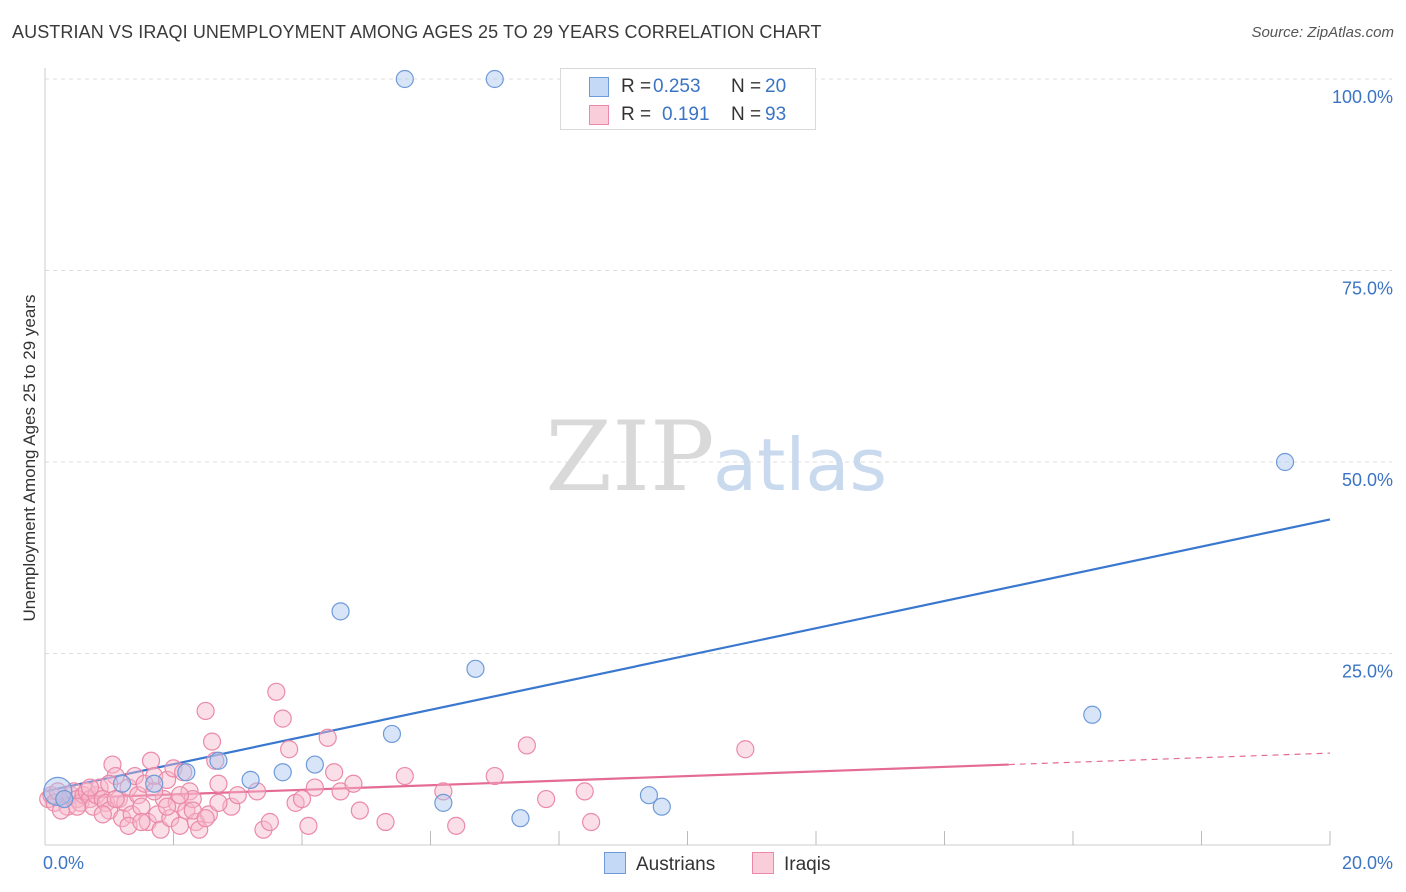 This screenshot has width=1406, height=892. I want to click on y-tick-label: 75.0%, so click(1367, 289).